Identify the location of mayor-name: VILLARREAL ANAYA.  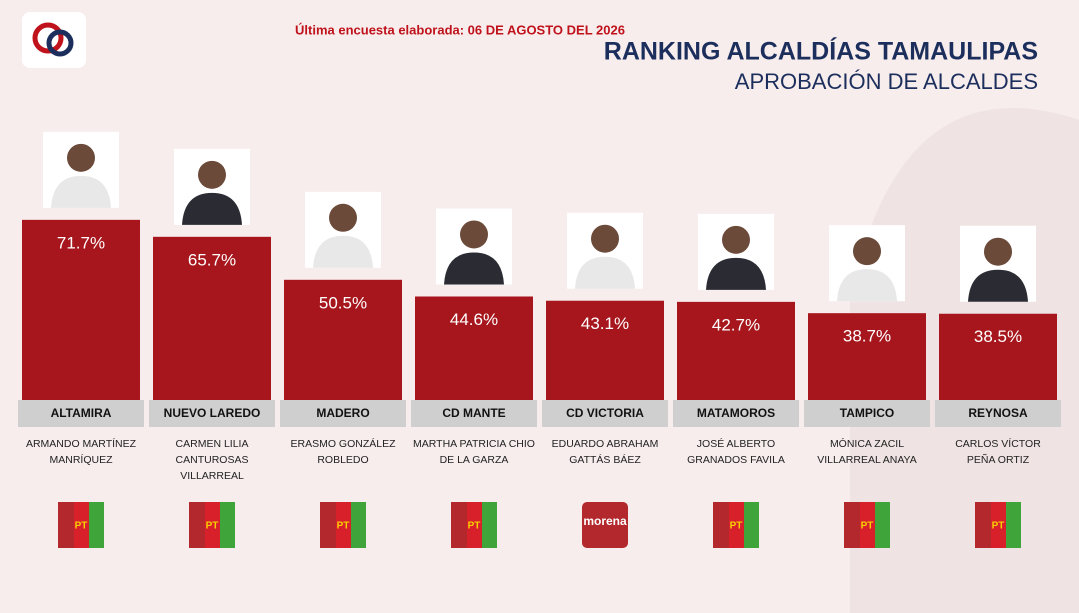
(867, 460).